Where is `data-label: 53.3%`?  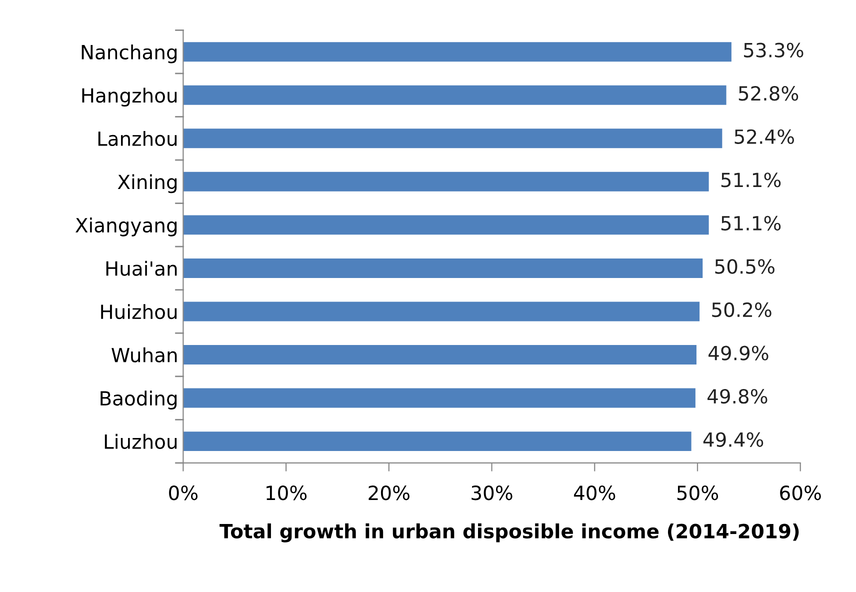 data-label: 53.3% is located at coordinates (774, 50).